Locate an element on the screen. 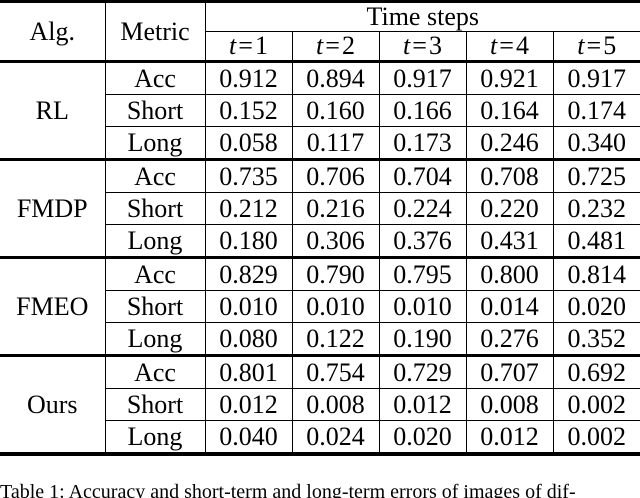  time-steps-group-header: Time steps is located at coordinates (422, 16).